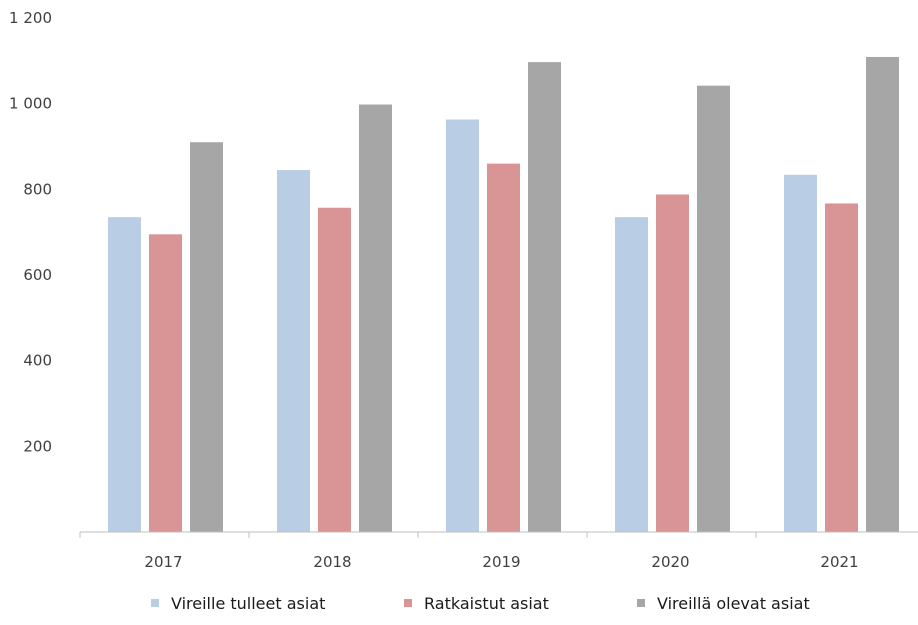 The image size is (918, 625). Describe the element at coordinates (248, 603) in the screenshot. I see `legend-label: Vireille tulleet asiat` at that location.